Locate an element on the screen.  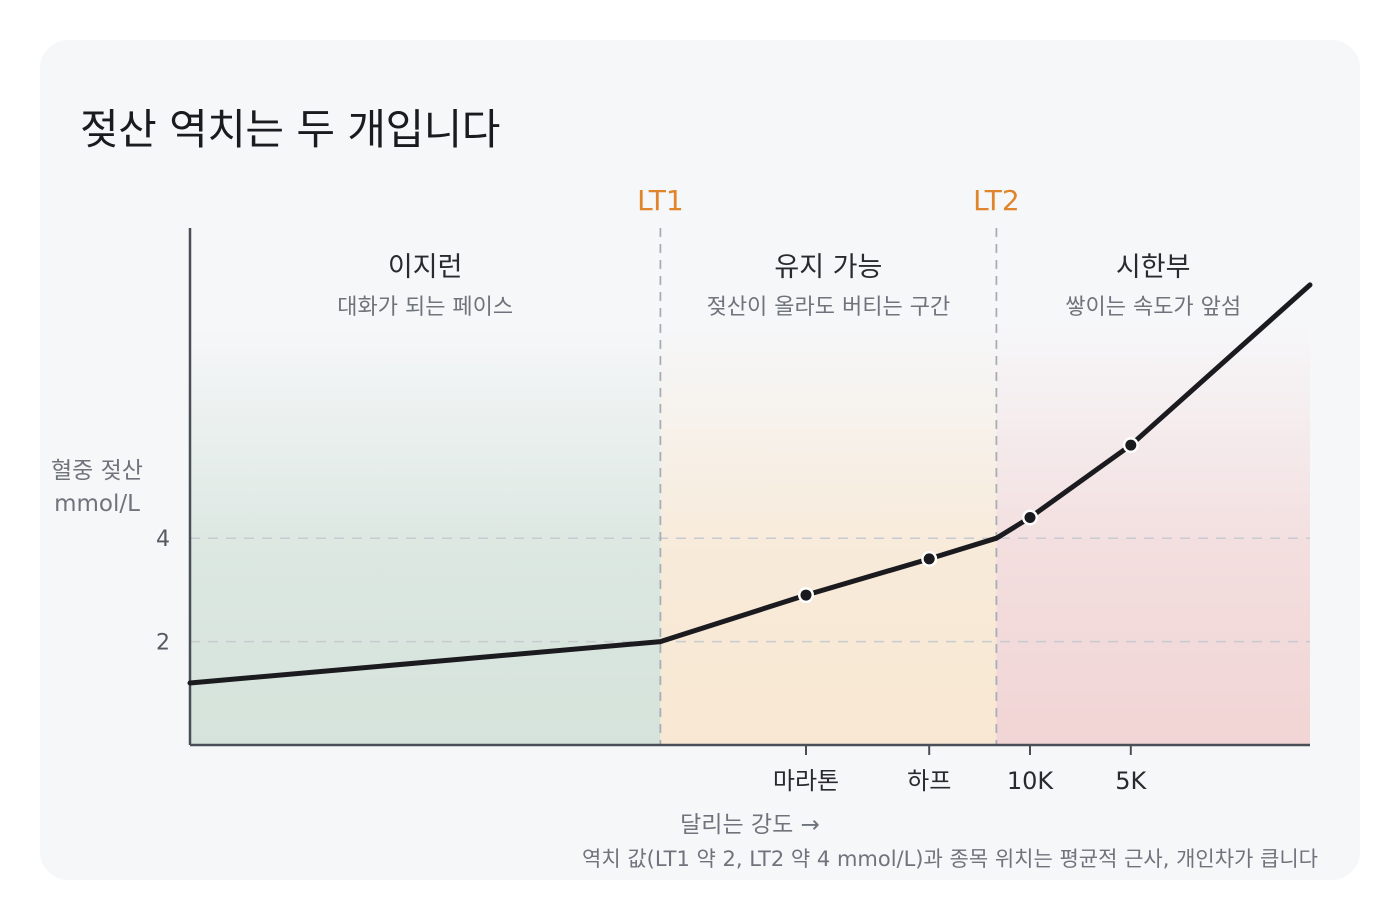
chart-title: 젖산 역치는 두 개입니다 is located at coordinates (290, 129).